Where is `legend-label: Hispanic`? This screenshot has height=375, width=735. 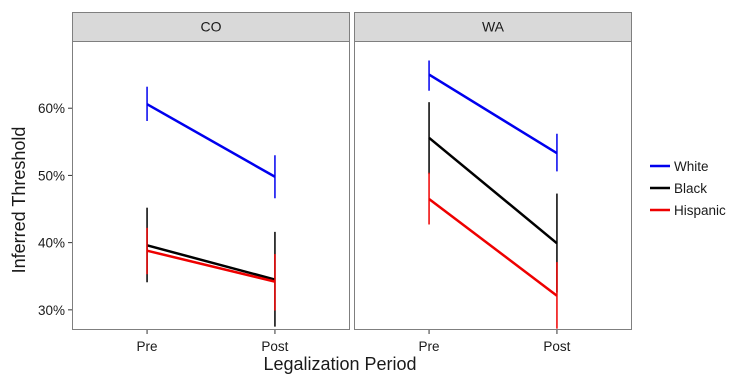 legend-label: Hispanic is located at coordinates (700, 210).